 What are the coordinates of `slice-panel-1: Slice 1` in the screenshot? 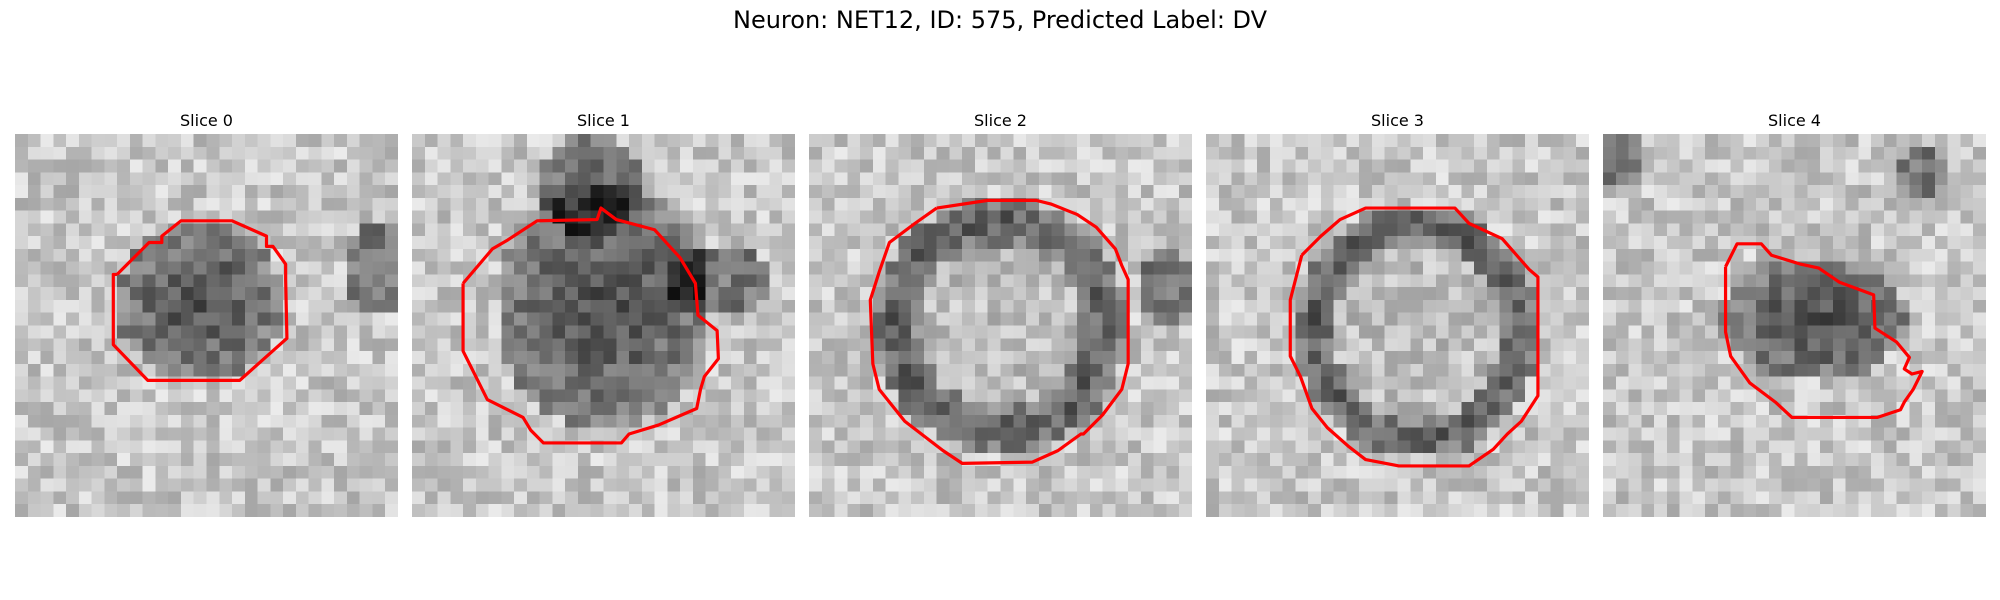 It's located at (603, 313).